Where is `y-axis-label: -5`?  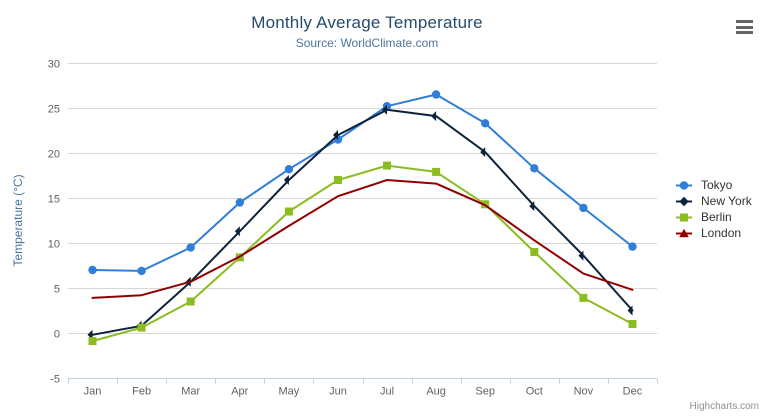
y-axis-label: -5 is located at coordinates (55, 380).